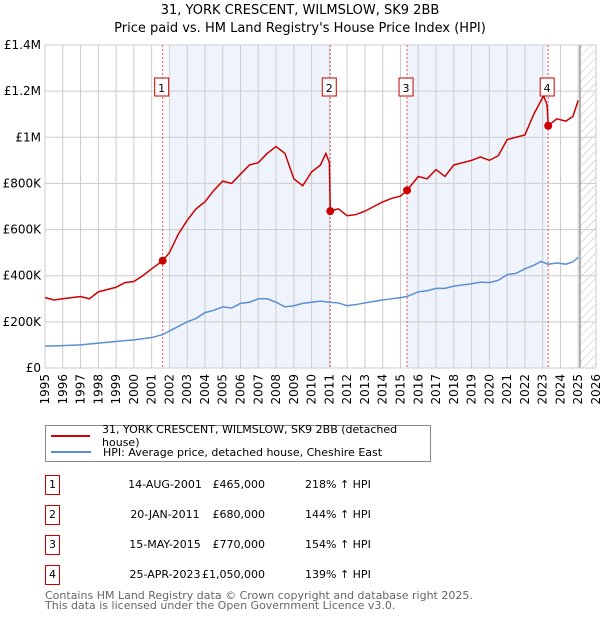 This screenshot has height=620, width=600. Describe the element at coordinates (338, 484) in the screenshot. I see `sale-hpi: 218% ↑ HPI` at that location.